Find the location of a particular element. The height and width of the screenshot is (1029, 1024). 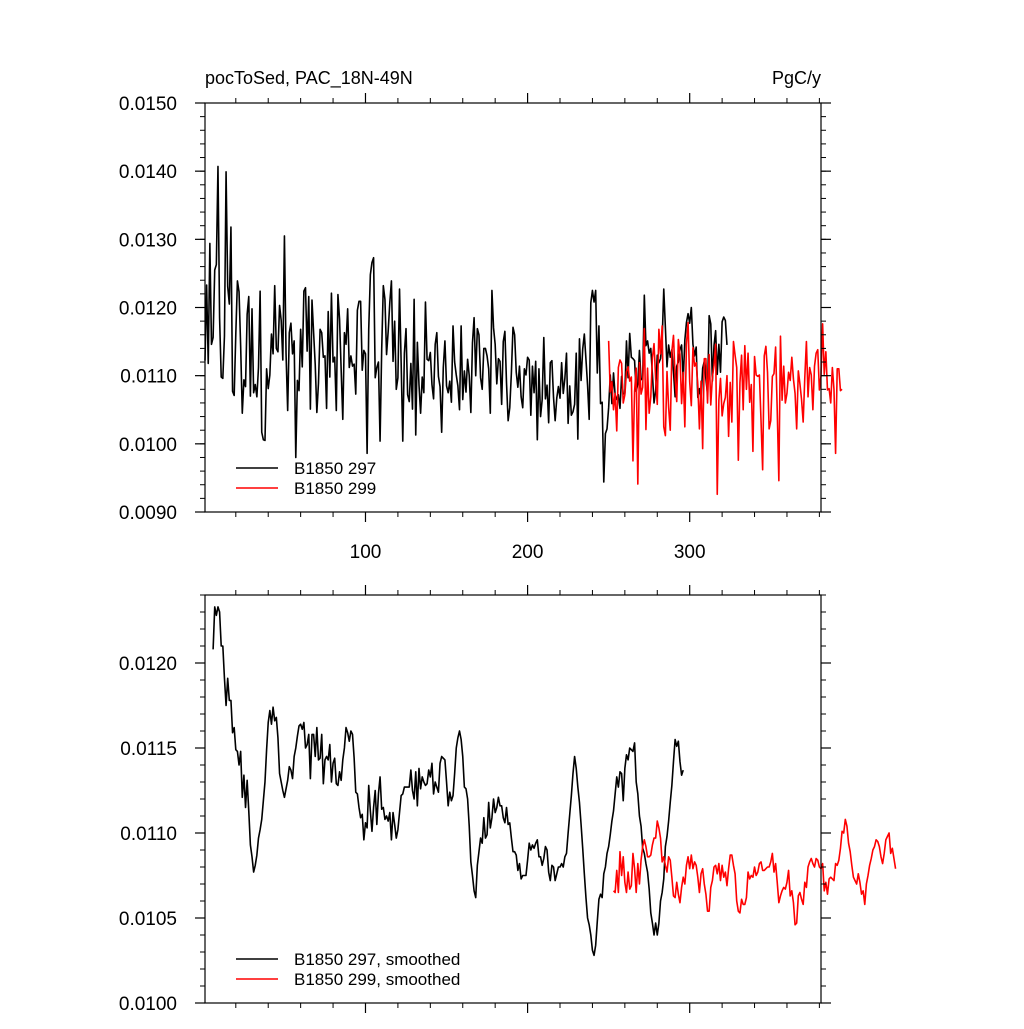

legend-label-1: B1850 297 is located at coordinates (335, 468).